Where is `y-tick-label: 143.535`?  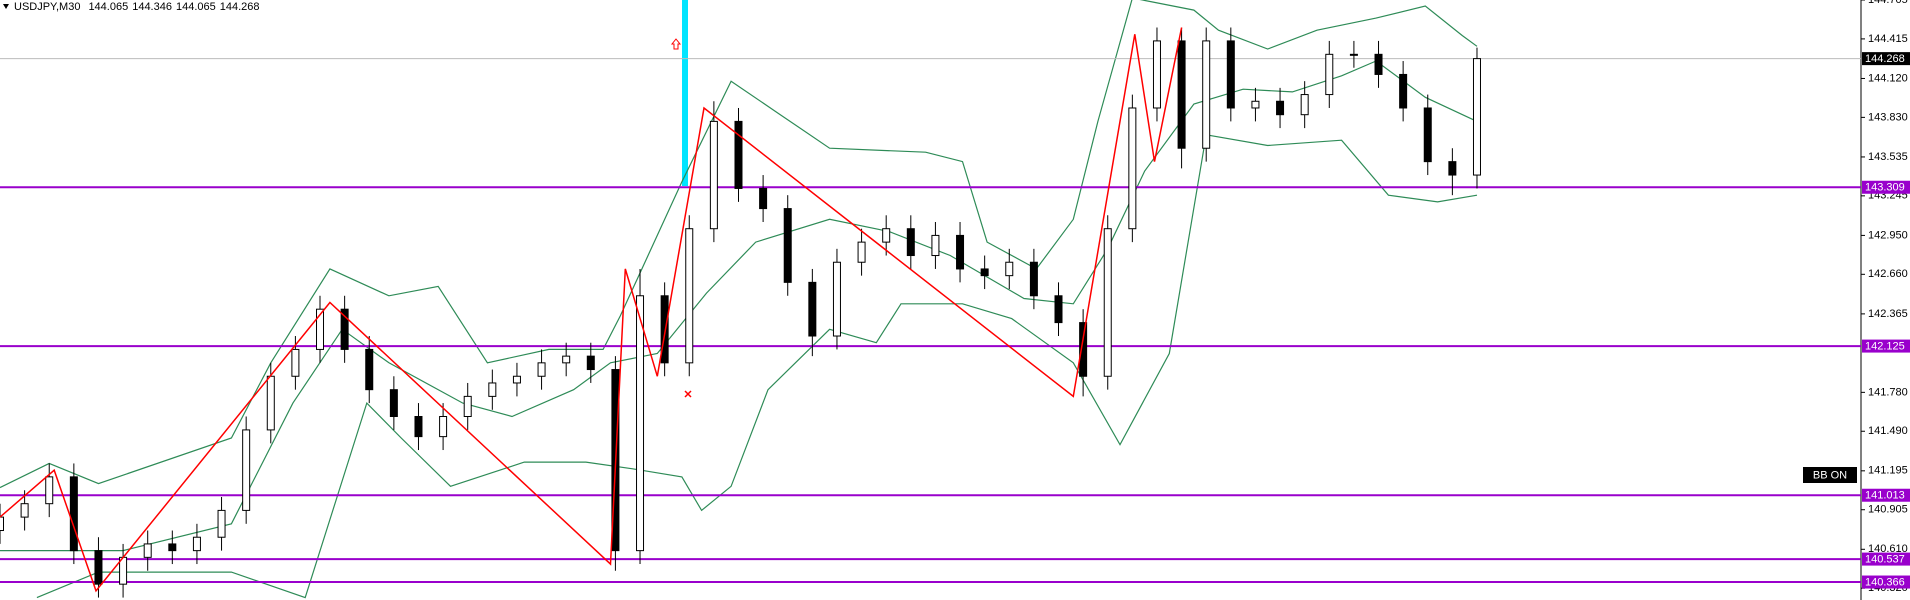
y-tick-label: 143.535 is located at coordinates (1888, 157).